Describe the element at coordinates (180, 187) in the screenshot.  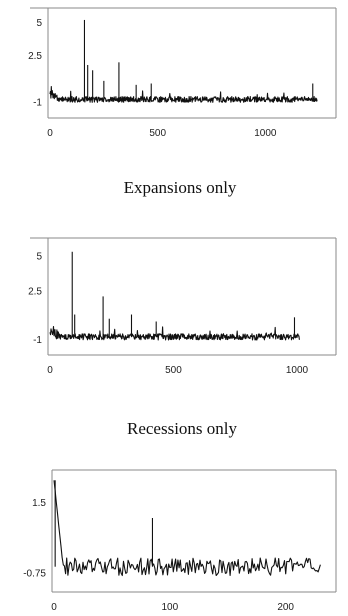
I see `caption-expansions: Expansions only` at that location.